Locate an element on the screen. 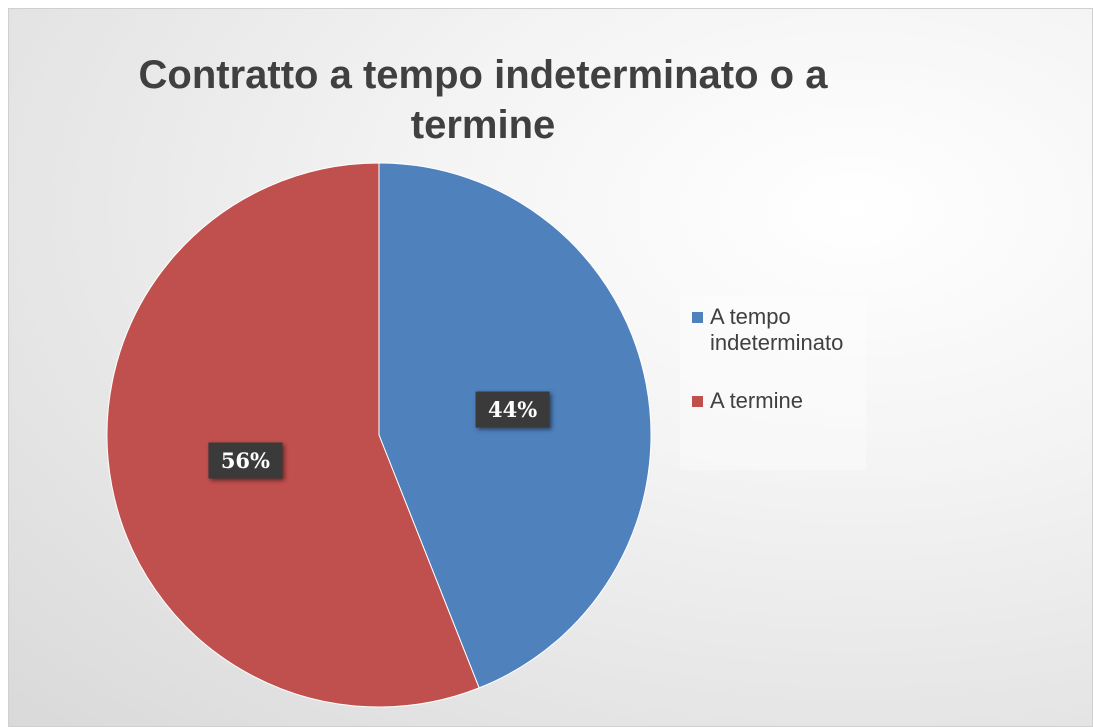 Image resolution: width=1093 pixels, height=727 pixels. legend: A tempo indeterminato A termine is located at coordinates (773, 383).